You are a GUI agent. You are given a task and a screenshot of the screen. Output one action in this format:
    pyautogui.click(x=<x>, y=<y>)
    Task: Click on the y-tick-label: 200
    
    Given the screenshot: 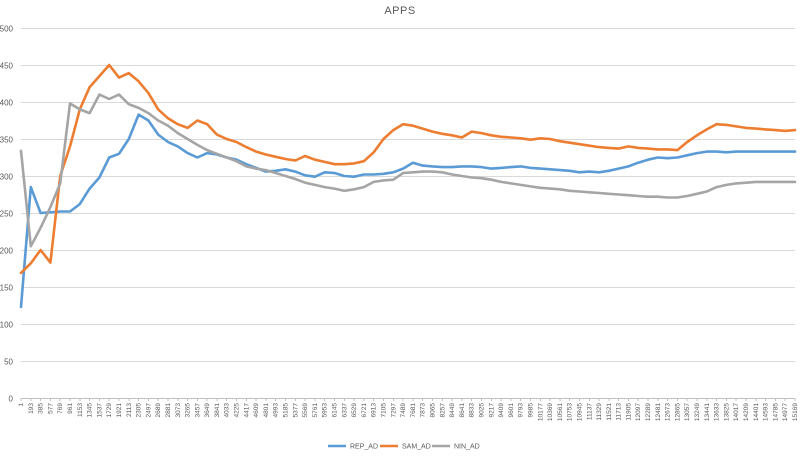 What is the action you would take?
    pyautogui.click(x=7, y=251)
    